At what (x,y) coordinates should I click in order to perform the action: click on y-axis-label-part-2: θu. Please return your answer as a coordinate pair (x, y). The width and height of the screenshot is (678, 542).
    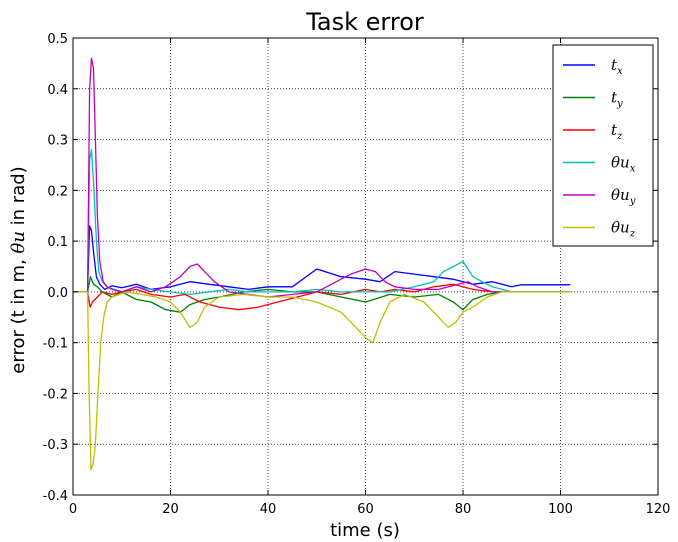
    Looking at the image, I should click on (18, 242).